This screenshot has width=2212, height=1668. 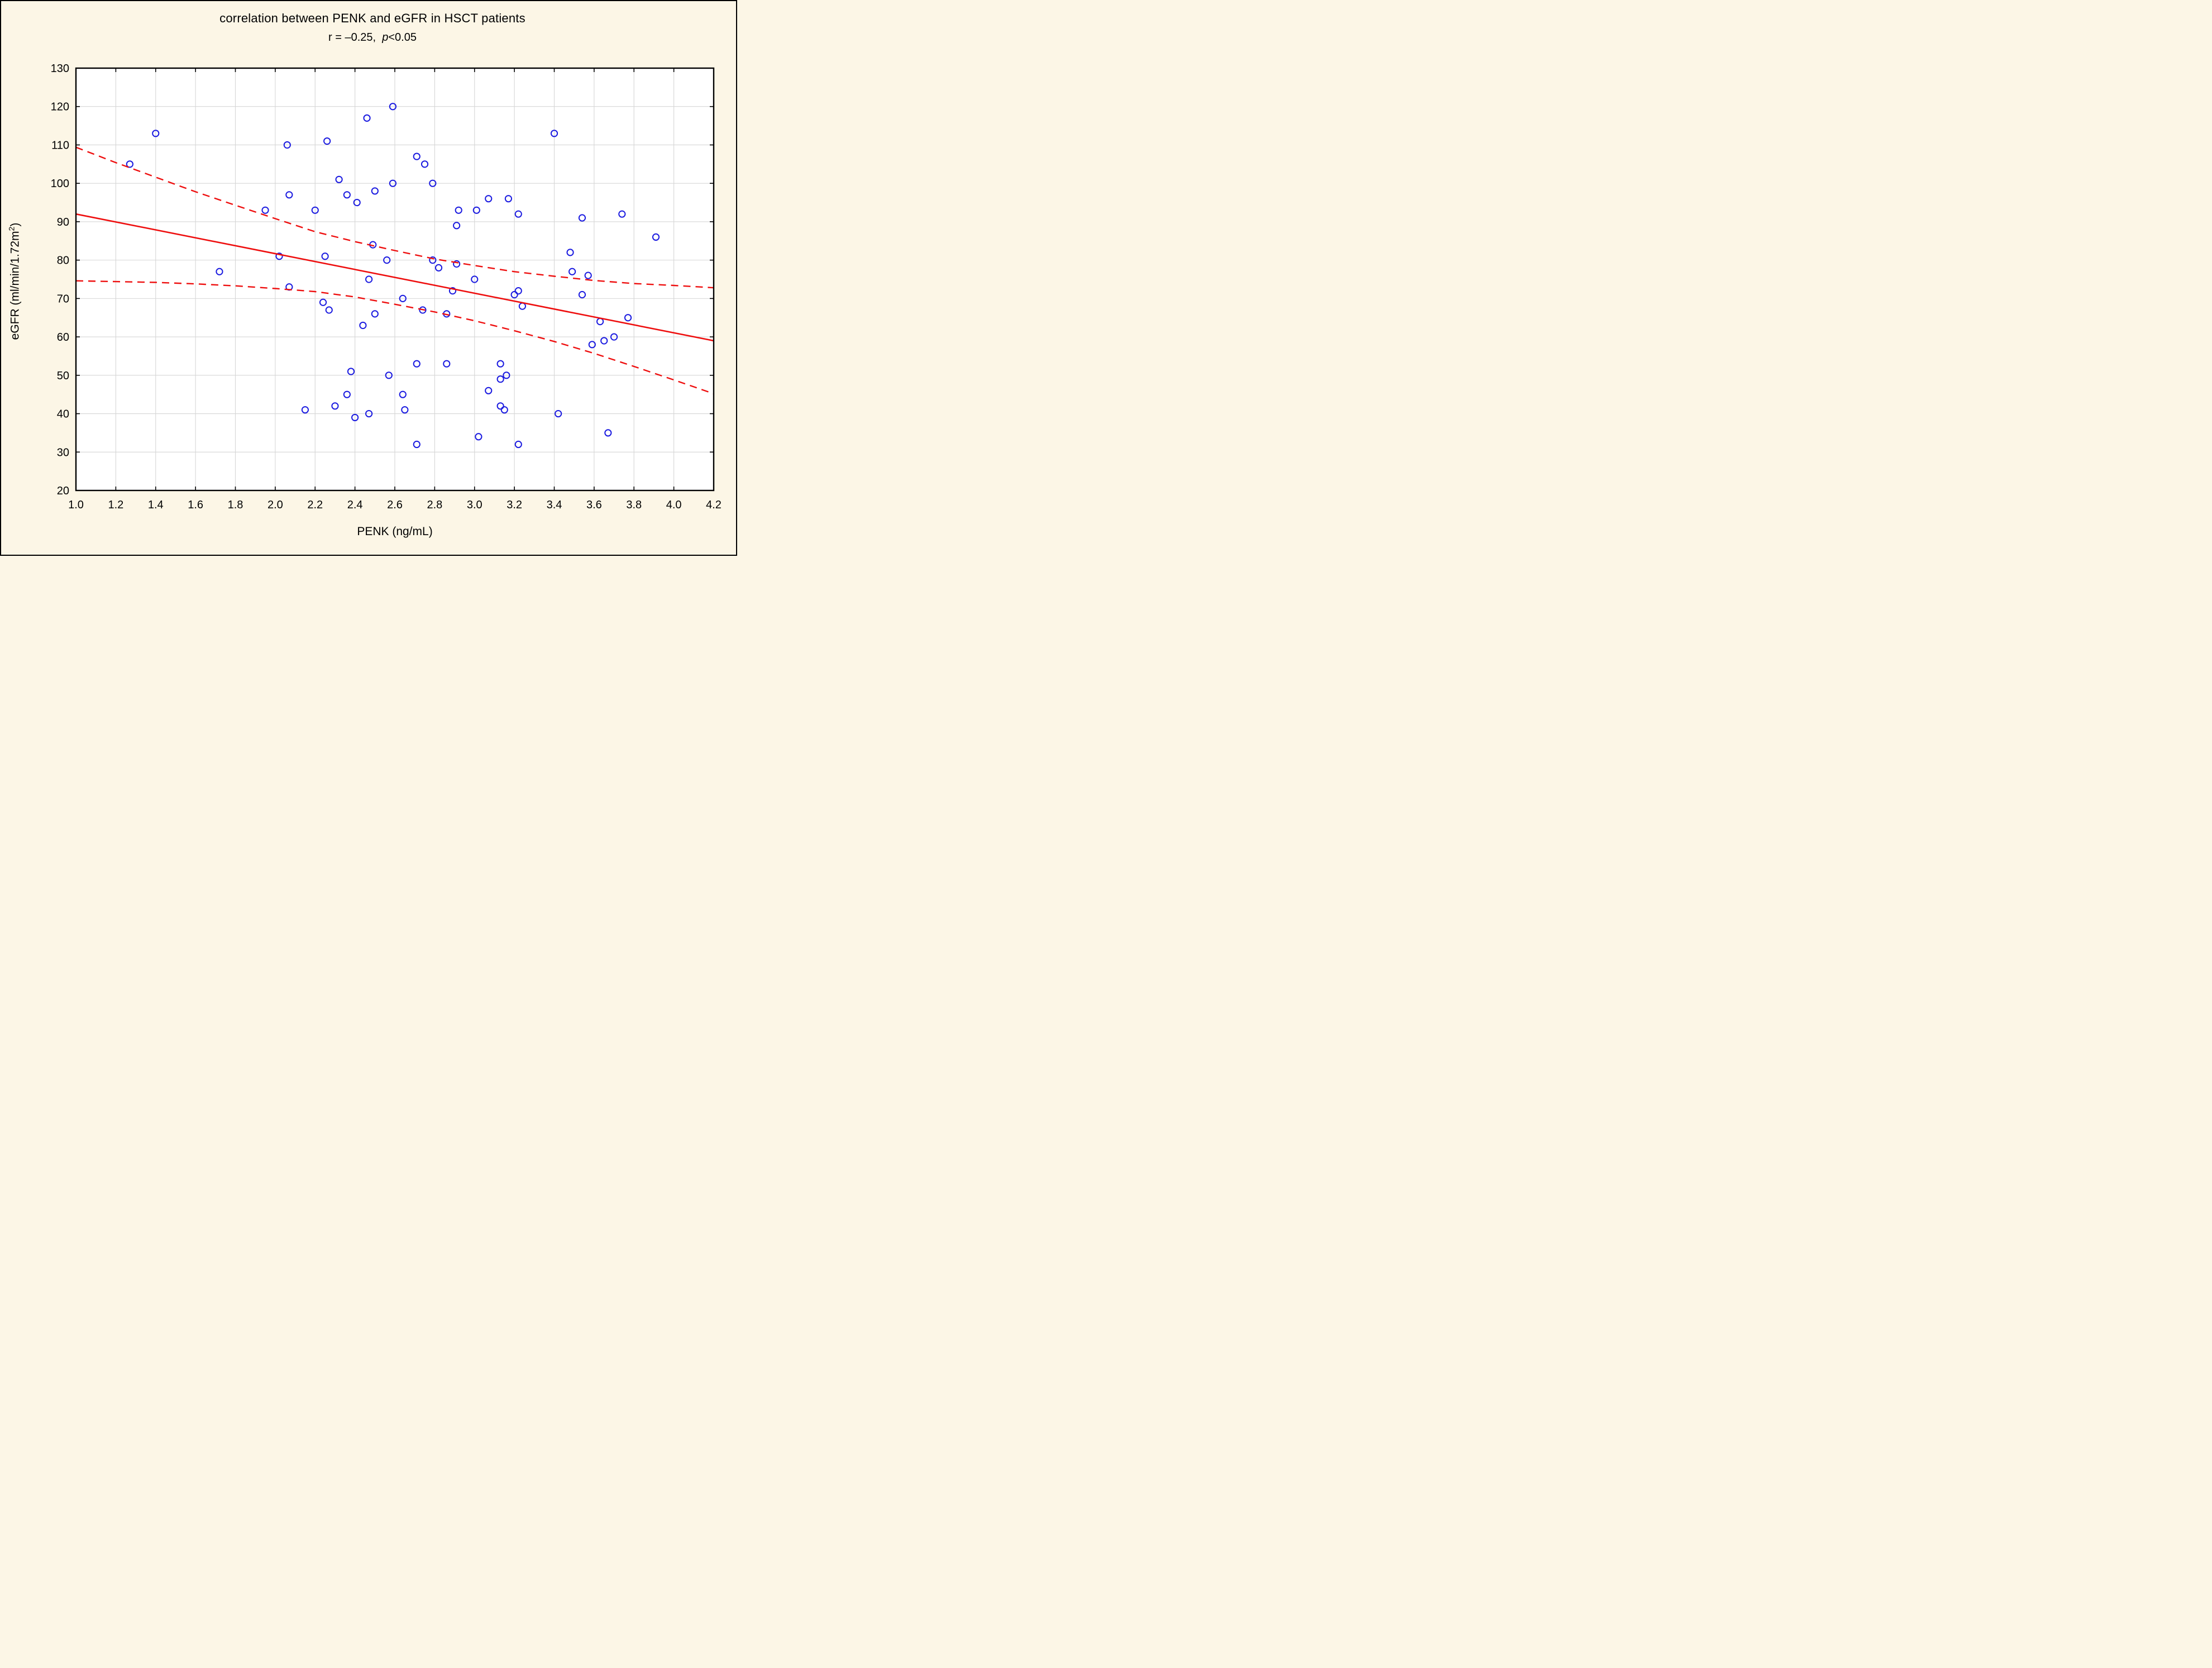 What do you see at coordinates (395, 505) in the screenshot?
I see `x-tick-label: 2.6` at bounding box center [395, 505].